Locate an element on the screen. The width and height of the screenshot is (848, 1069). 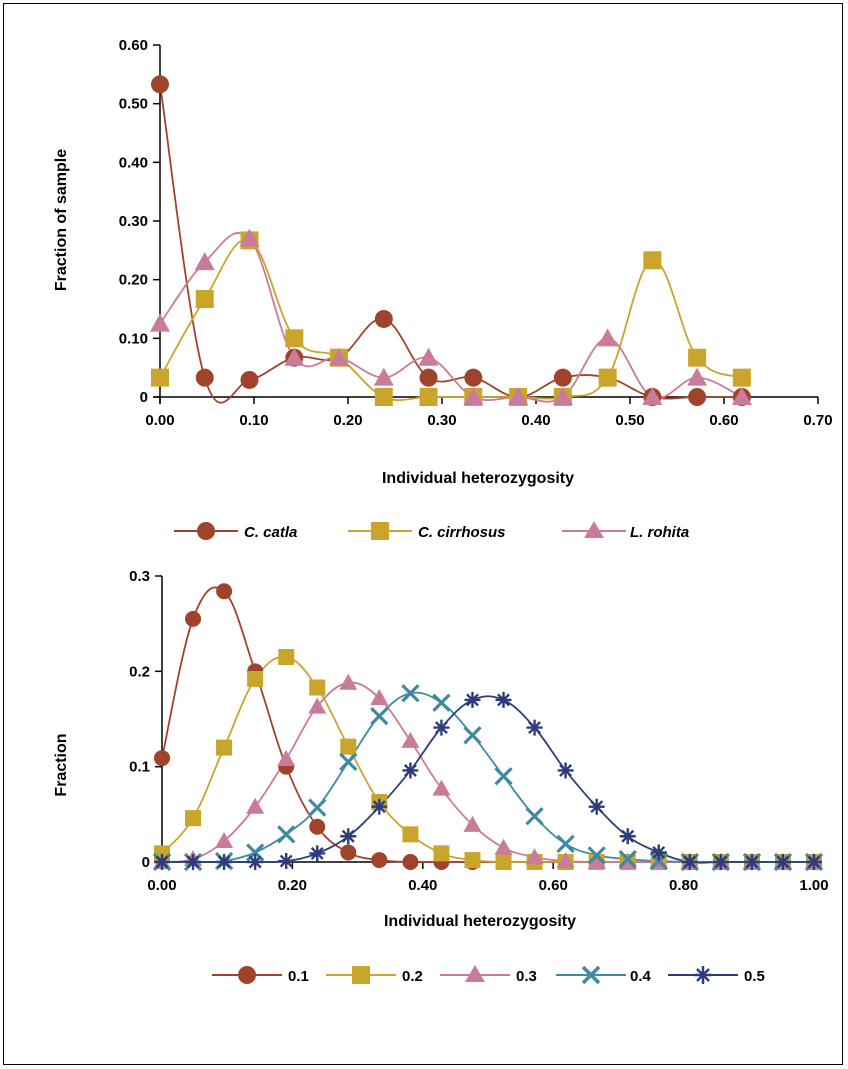
chart-2-x-tick-label: 0.00 is located at coordinates (161, 885).